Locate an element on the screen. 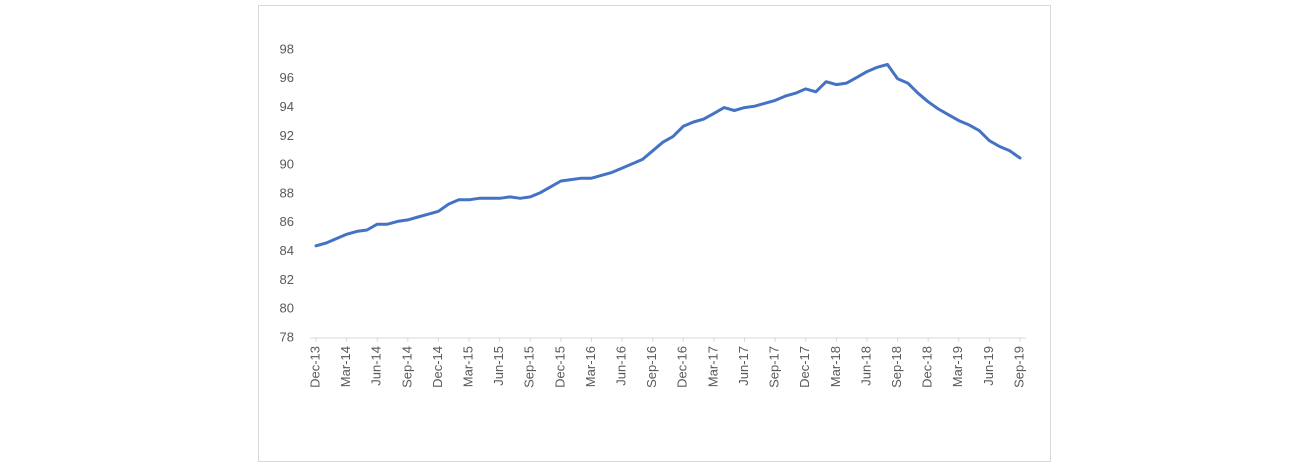 The image size is (1312, 470). x-tick-label: Sep-19 is located at coordinates (1018, 367).